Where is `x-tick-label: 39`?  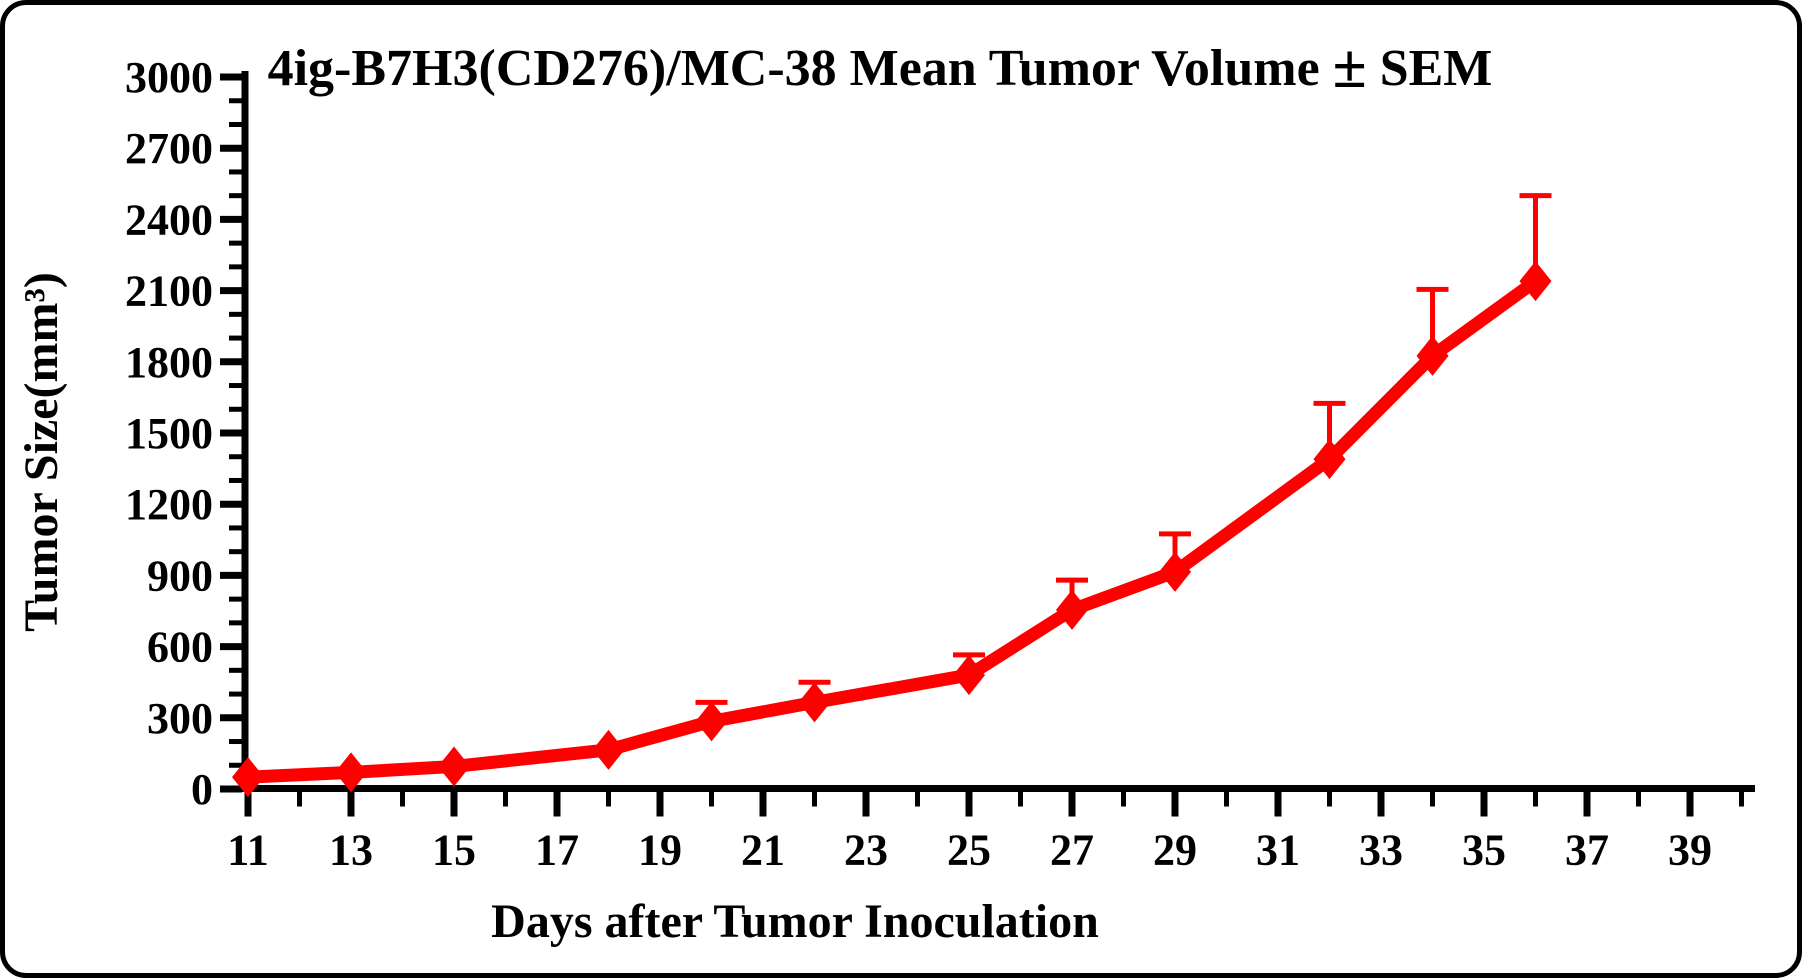
x-tick-label: 39 is located at coordinates (1690, 850).